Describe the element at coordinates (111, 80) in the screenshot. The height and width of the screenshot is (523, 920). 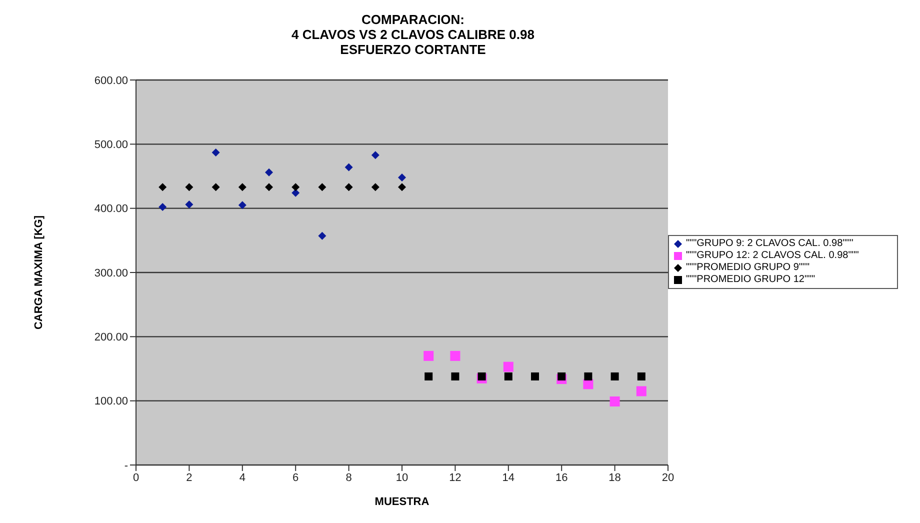
I see `y-tick-label: 600.00` at that location.